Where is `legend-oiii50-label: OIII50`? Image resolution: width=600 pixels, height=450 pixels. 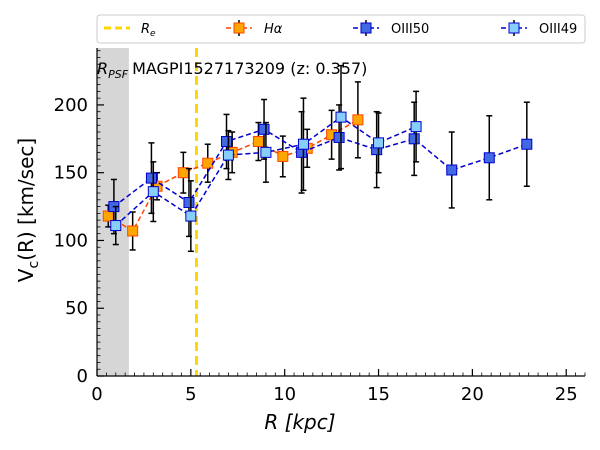 legend-oiii50-label: OIII50 is located at coordinates (410, 29).